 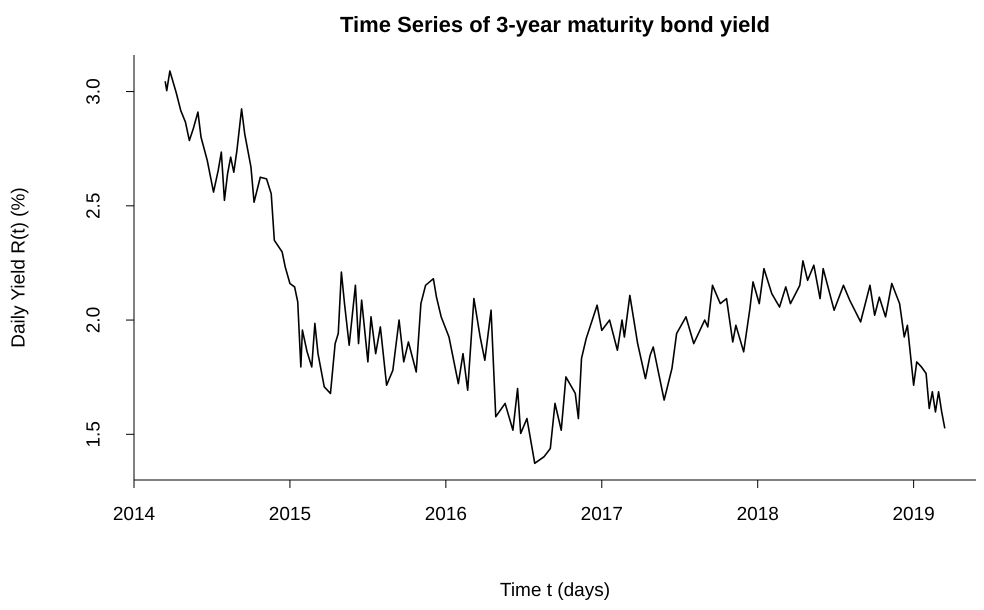 I want to click on x-tick-label: 2017, so click(x=601, y=514).